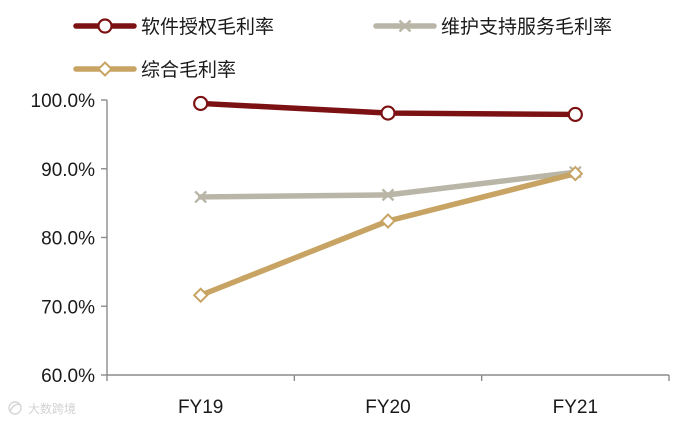  What do you see at coordinates (200, 407) in the screenshot?
I see `x-tick-label: FY19` at bounding box center [200, 407].